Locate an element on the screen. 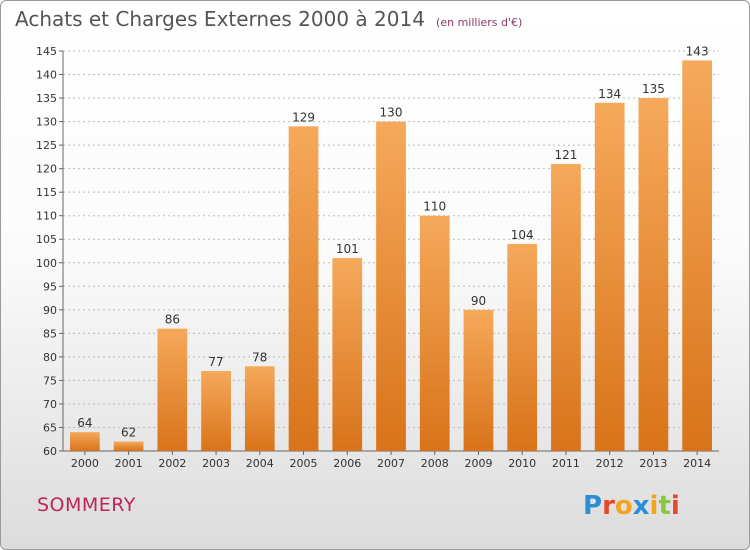  logo-letter: t is located at coordinates (664, 506).